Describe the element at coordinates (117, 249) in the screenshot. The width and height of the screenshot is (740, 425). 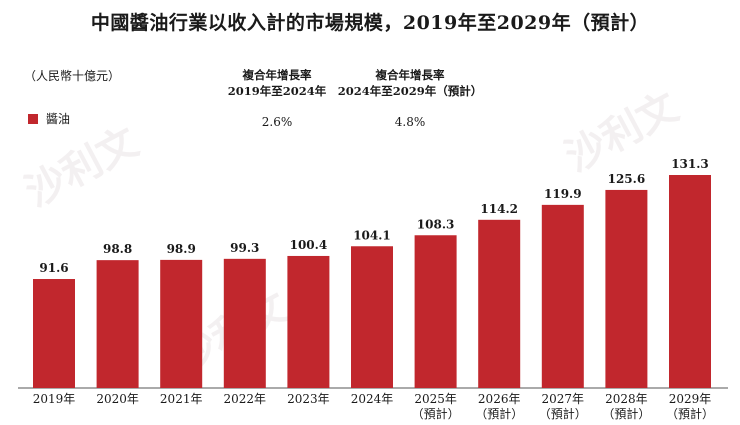
I see `value-label: 98.8` at that location.